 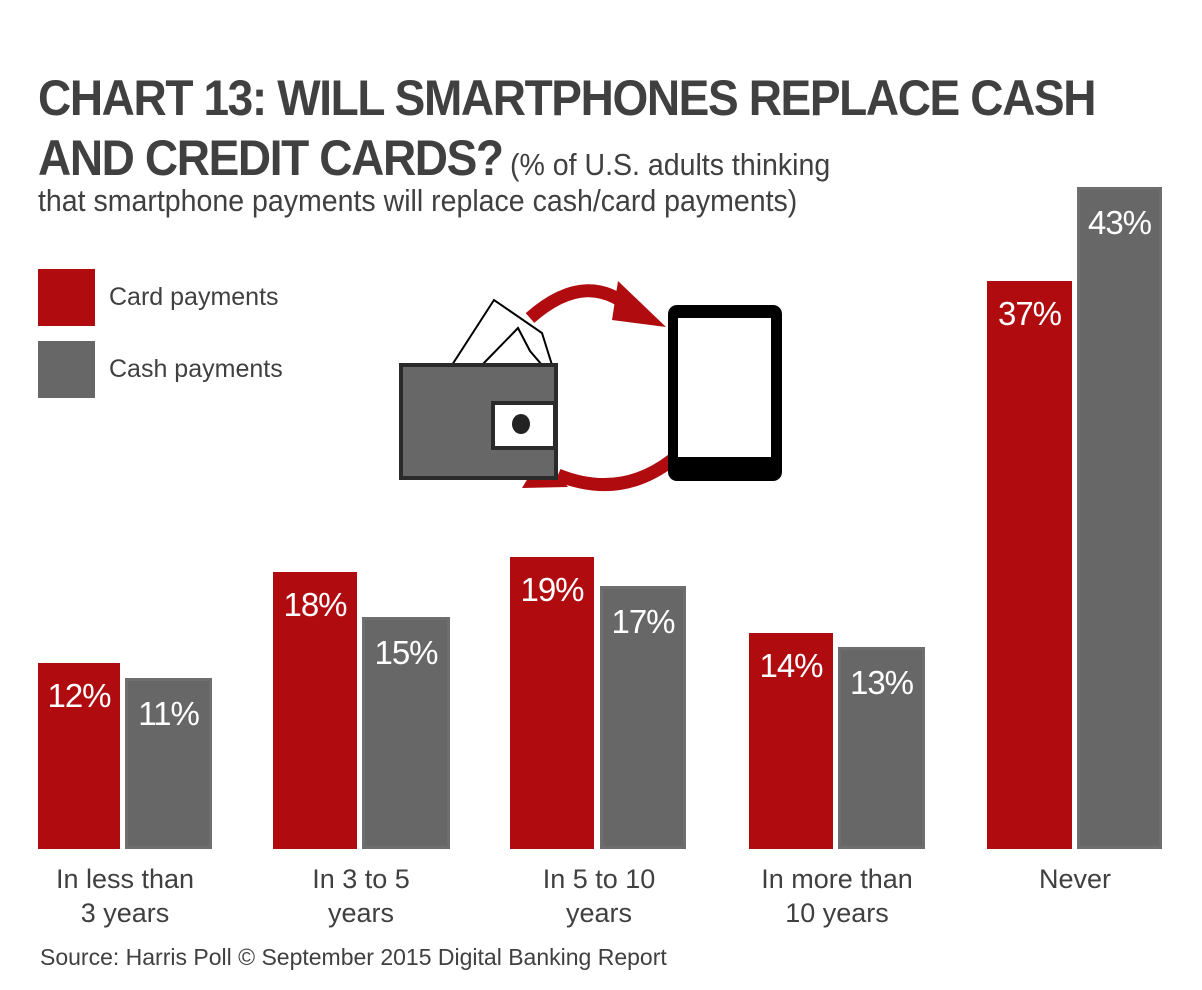 I want to click on payment-exchange-illustration, so click(x=590, y=386).